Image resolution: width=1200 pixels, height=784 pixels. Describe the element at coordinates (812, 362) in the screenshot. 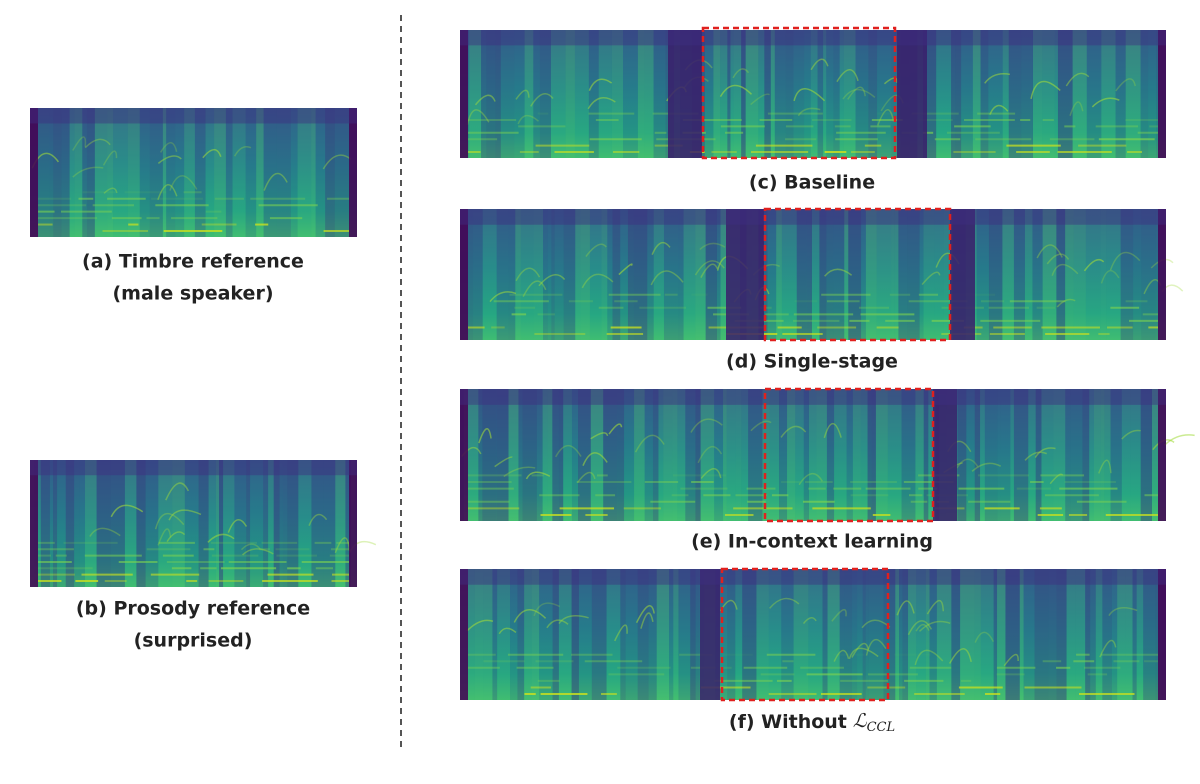

I see `caption: (d) Single-stage` at that location.